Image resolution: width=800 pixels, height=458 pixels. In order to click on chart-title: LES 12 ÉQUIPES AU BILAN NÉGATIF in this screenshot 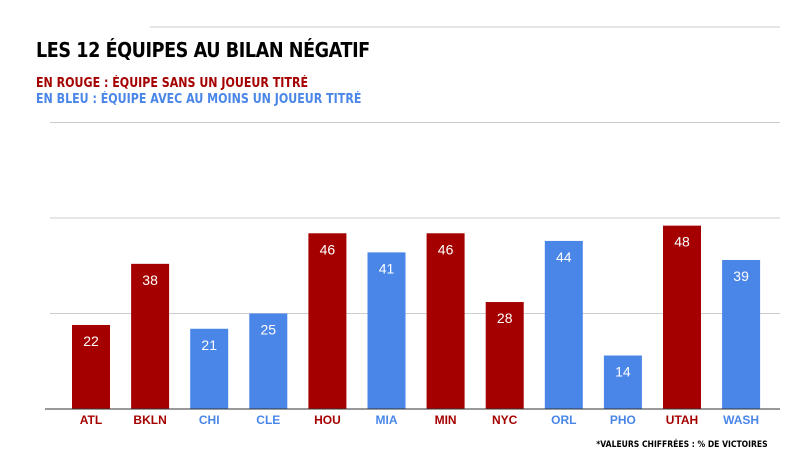, I will do `click(203, 50)`.